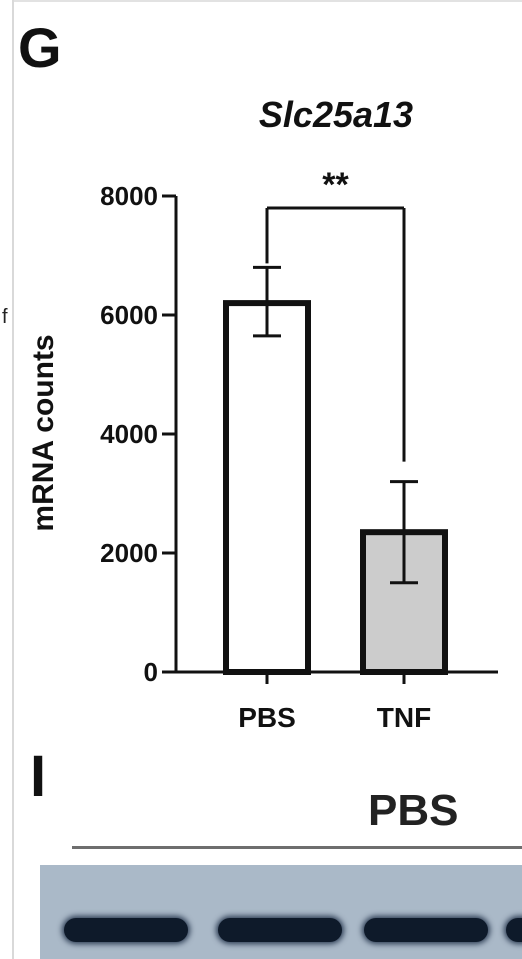 The image size is (522, 959). I want to click on bar, so click(267, 487).